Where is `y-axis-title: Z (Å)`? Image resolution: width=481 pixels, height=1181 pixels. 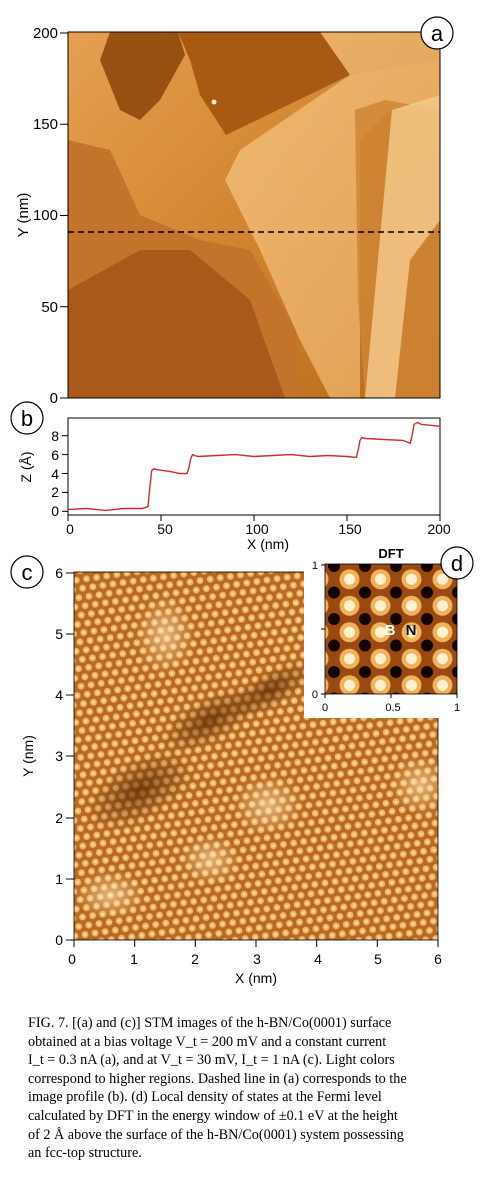
y-axis-title: Z (Å) is located at coordinates (26, 466).